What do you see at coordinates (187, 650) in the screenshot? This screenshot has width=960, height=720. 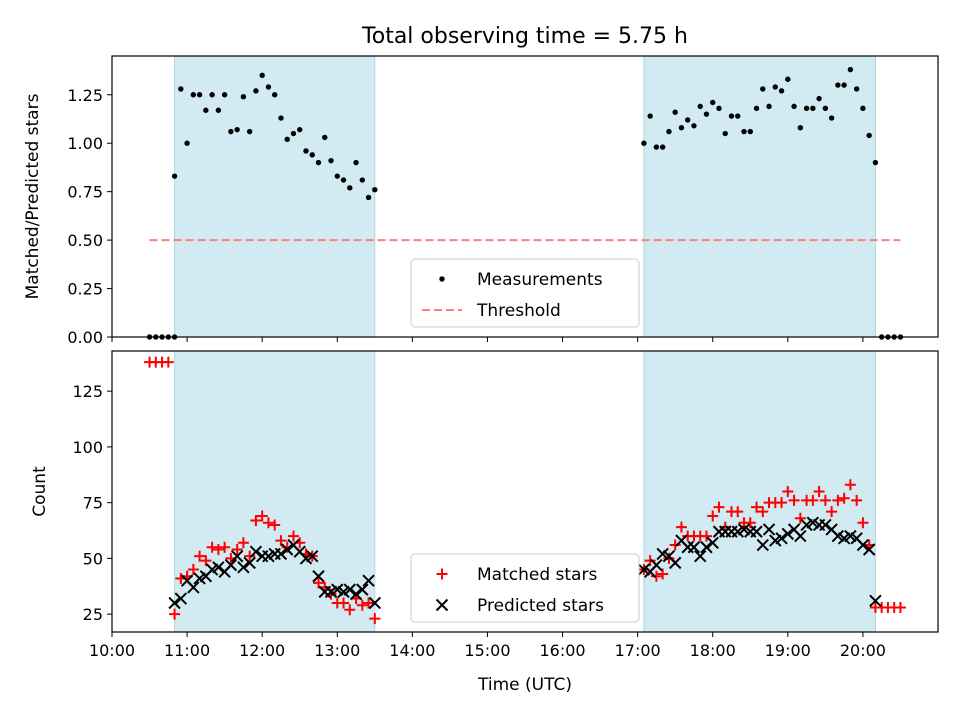 I see `x-tick-label: 11:00` at bounding box center [187, 650].